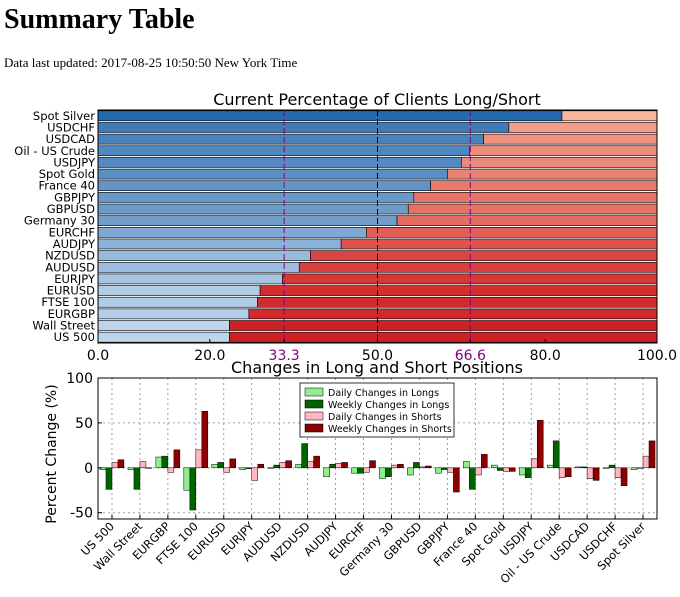  I want to click on bar-daily-longs-oil-us-crude, so click(550, 466).